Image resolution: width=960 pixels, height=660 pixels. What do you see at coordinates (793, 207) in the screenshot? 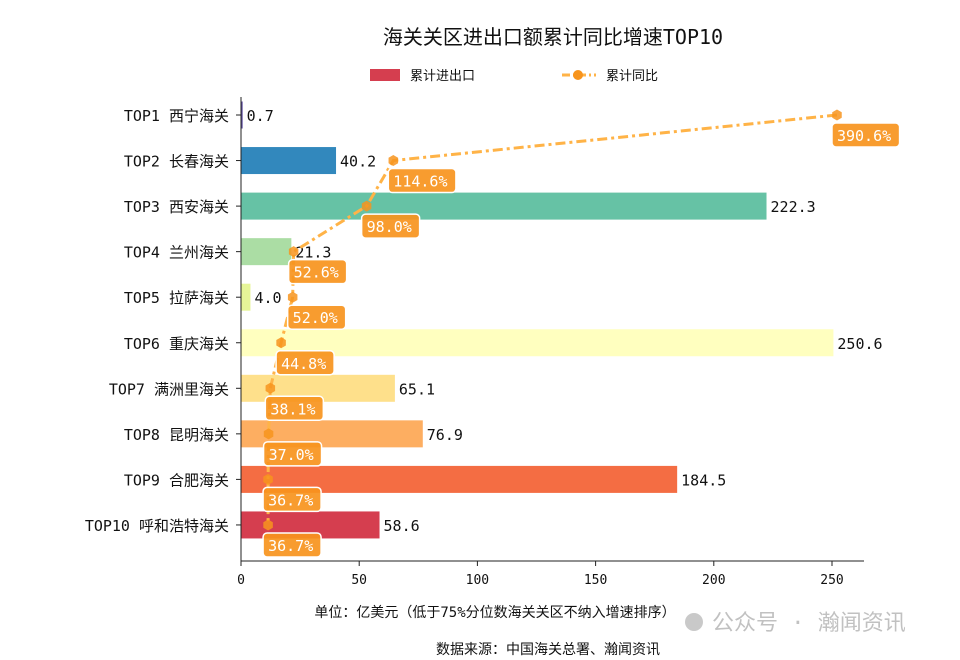
I see `bar-value-label: 222.3` at bounding box center [793, 207].